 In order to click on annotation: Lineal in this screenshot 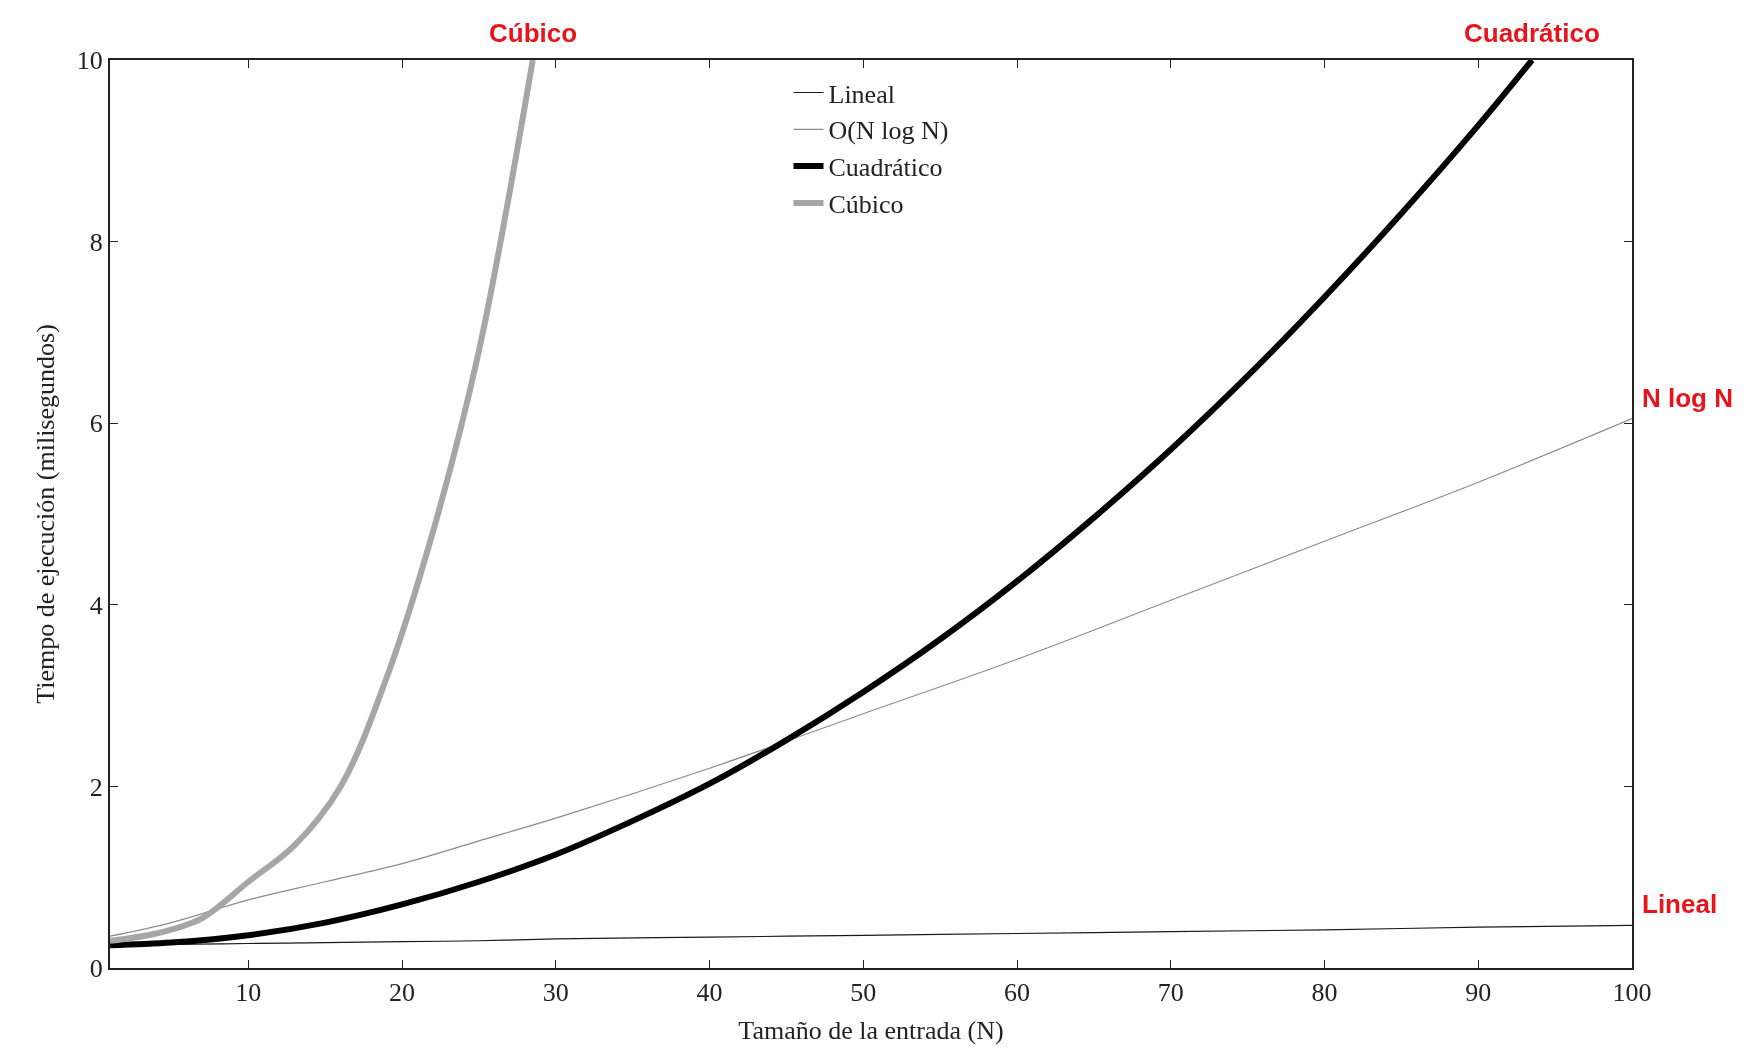, I will do `click(1680, 904)`.